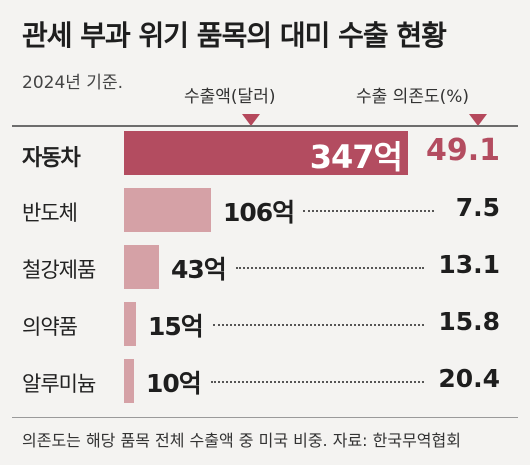 The width and height of the screenshot is (530, 465). Describe the element at coordinates (59, 270) in the screenshot. I see `category-label: 철강제품` at that location.